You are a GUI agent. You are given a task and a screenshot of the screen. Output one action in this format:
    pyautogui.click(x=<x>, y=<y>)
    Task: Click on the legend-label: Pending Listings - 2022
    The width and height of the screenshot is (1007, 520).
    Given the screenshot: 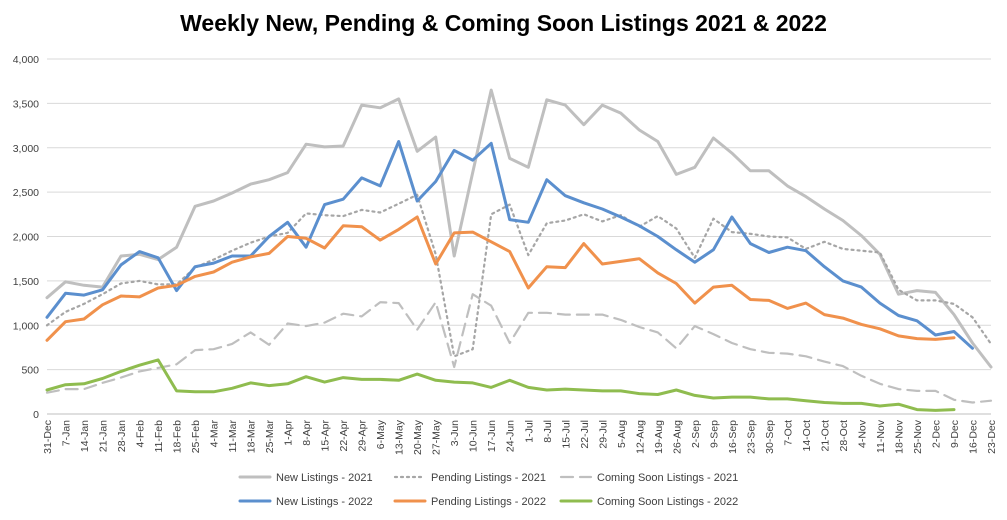 What is the action you would take?
    pyautogui.click(x=488, y=502)
    